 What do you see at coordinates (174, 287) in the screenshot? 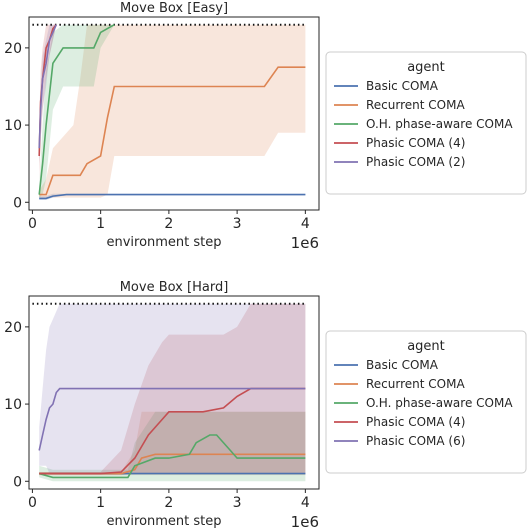
I see `chart-title: Move Box [Hard]` at bounding box center [174, 287].